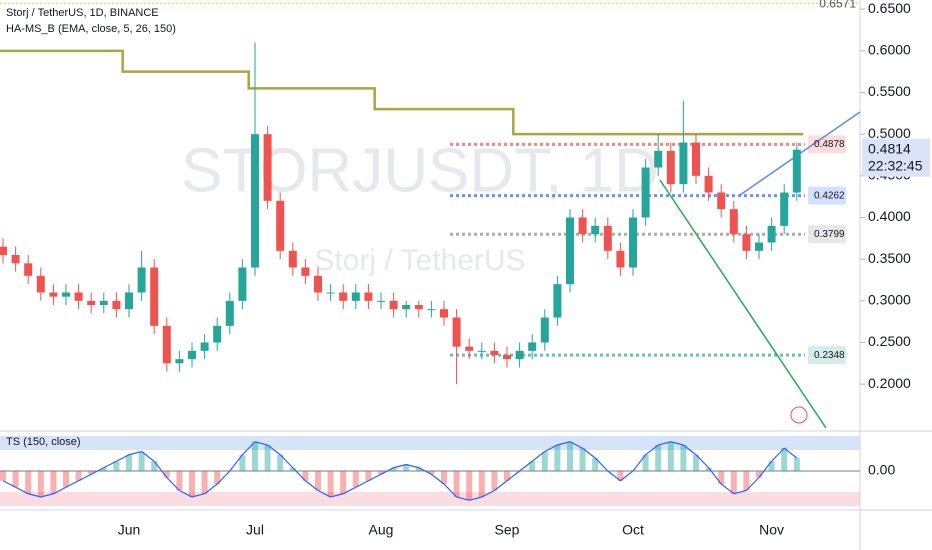 The image size is (932, 550). I want to click on x-tick-label: Jun, so click(129, 530).